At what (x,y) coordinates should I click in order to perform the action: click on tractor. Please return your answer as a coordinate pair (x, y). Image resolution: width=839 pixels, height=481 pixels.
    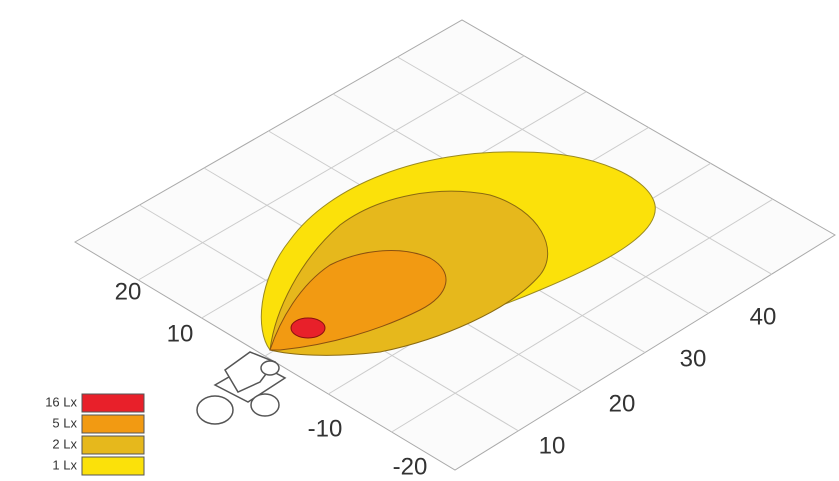
    Looking at the image, I should click on (241, 388).